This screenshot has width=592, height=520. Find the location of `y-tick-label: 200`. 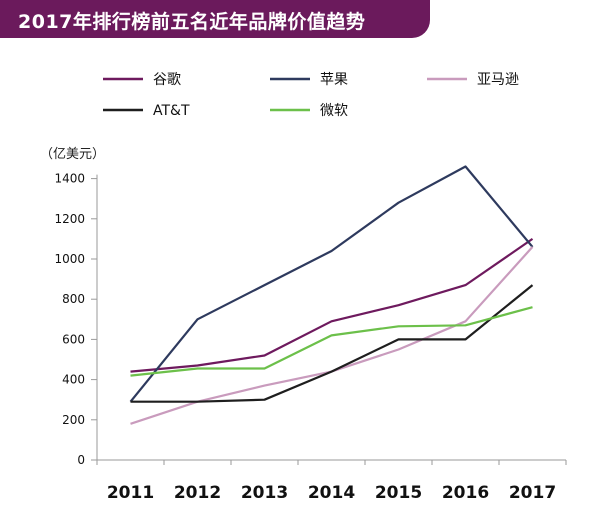

y-tick-label: 200 is located at coordinates (73, 420).